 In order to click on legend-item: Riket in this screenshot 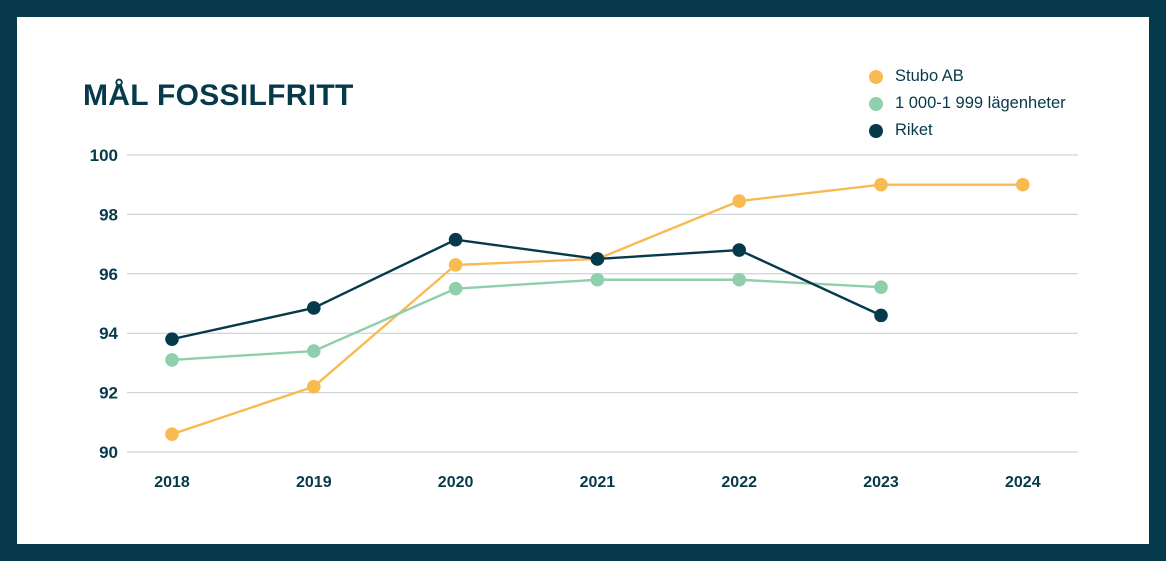, I will do `click(967, 130)`.